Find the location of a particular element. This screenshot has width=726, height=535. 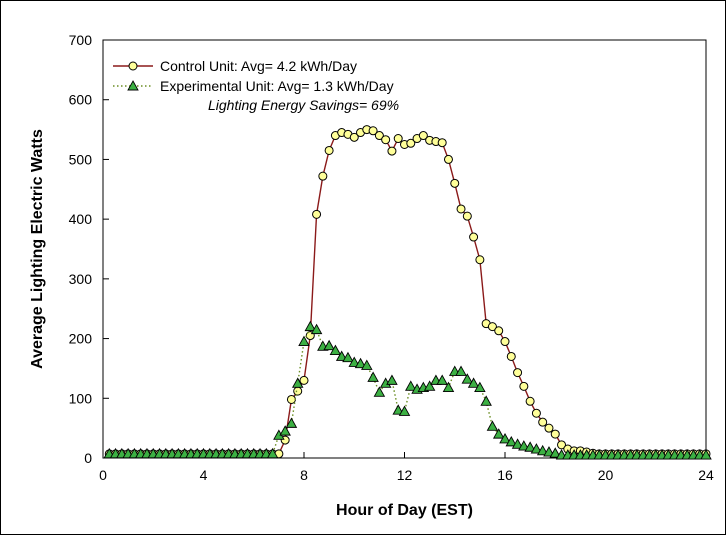

y-axis-title: Average Lighting Electric Watts is located at coordinates (37, 249).